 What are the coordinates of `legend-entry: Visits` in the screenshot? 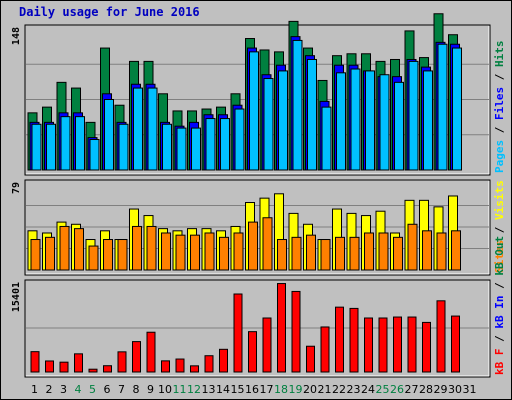 It's located at (499, 200).